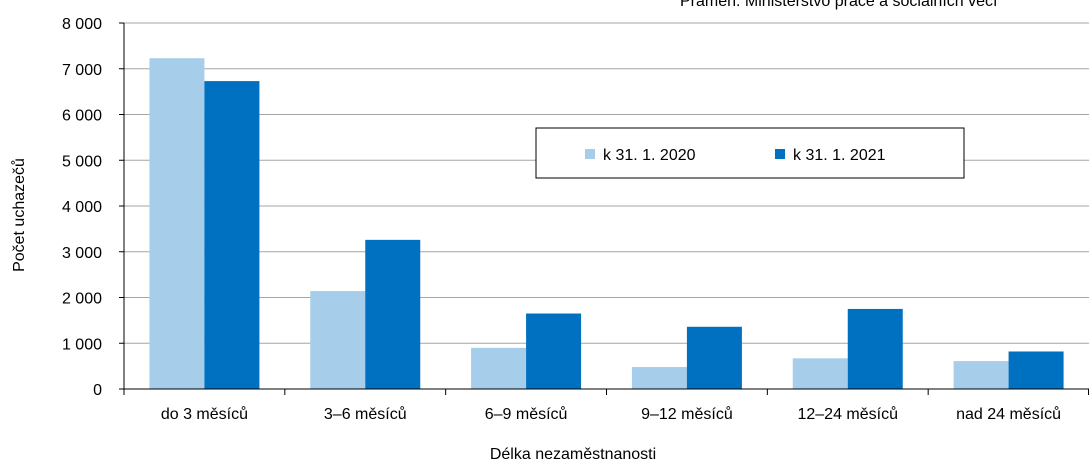 The height and width of the screenshot is (464, 1089). I want to click on y-tick-label: 6 000, so click(82, 116).